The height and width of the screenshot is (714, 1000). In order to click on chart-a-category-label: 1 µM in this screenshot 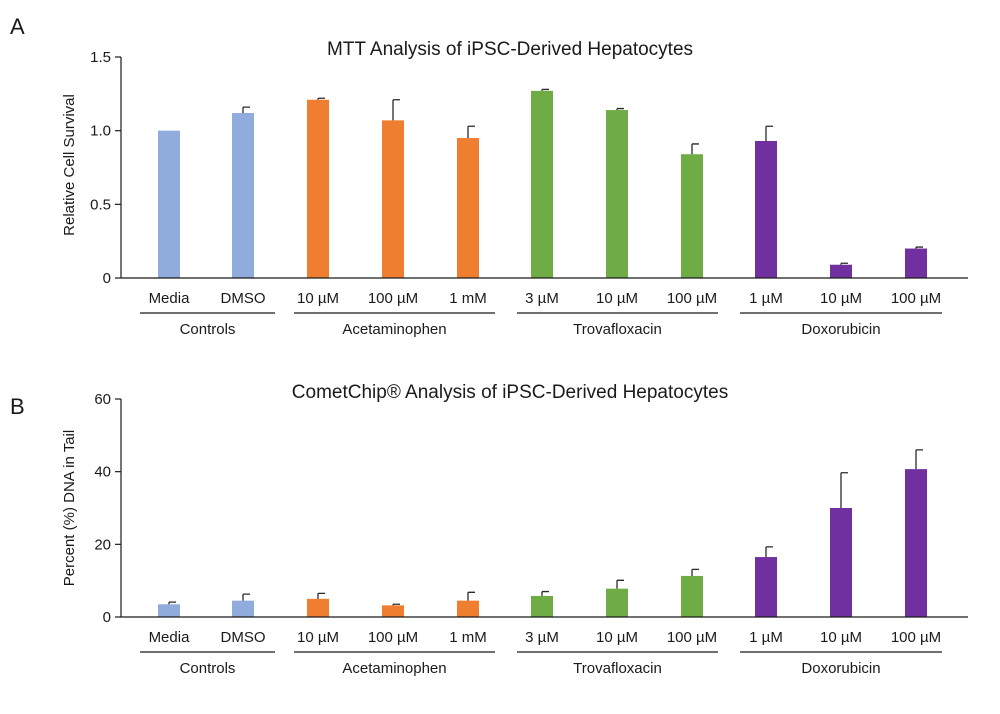, I will do `click(766, 298)`.